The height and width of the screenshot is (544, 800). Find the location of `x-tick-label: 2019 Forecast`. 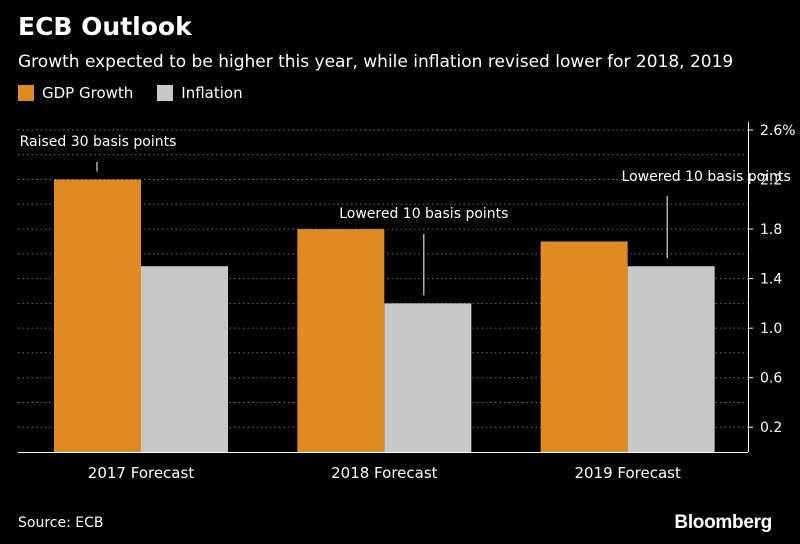

x-tick-label: 2019 Forecast is located at coordinates (627, 473).